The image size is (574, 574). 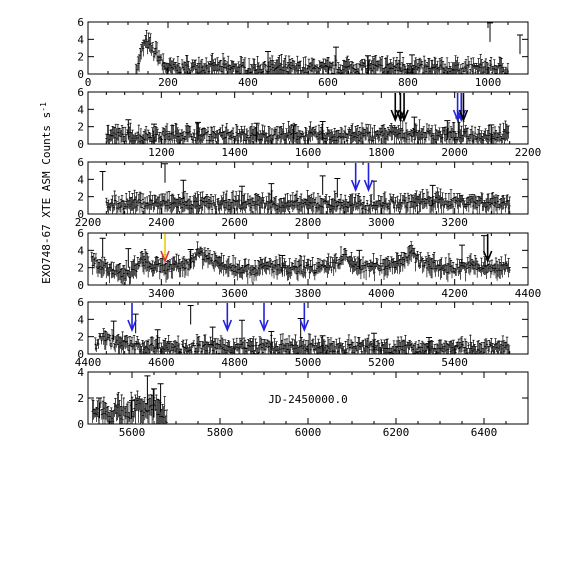 What do you see at coordinates (328, 82) in the screenshot?
I see `x-tick-label: 600` at bounding box center [328, 82].